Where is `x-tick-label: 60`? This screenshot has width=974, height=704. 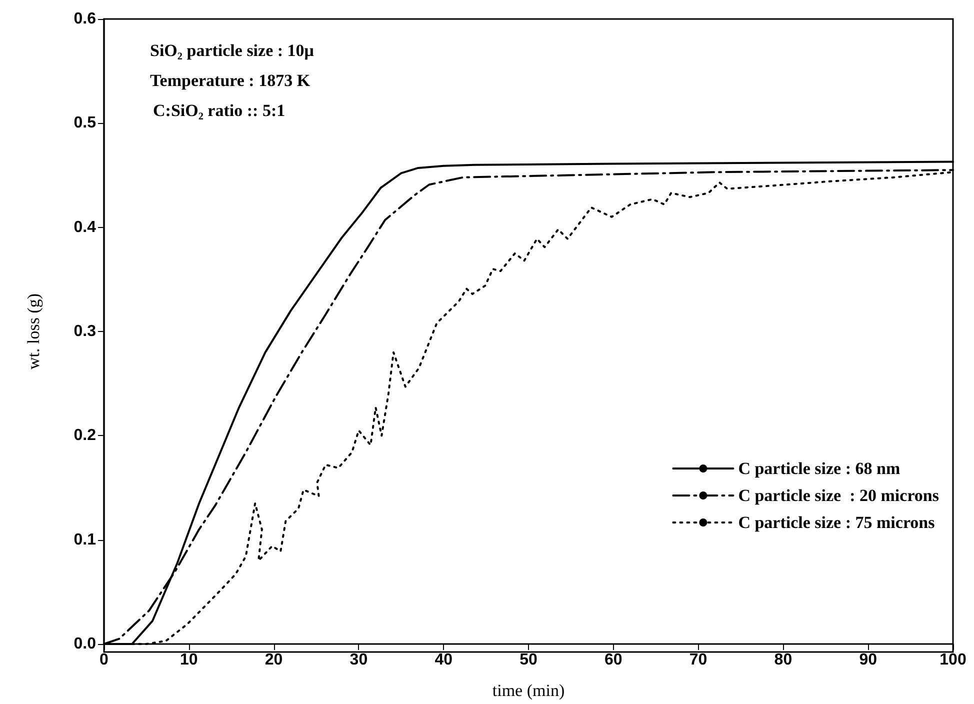 x-tick-label: 60 is located at coordinates (613, 660).